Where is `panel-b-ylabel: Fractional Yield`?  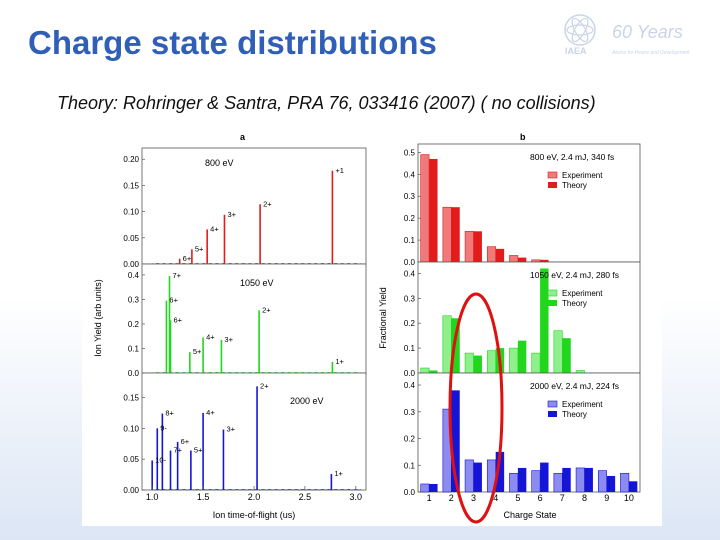
panel-b-ylabel: Fractional Yield is located at coordinates (383, 318).